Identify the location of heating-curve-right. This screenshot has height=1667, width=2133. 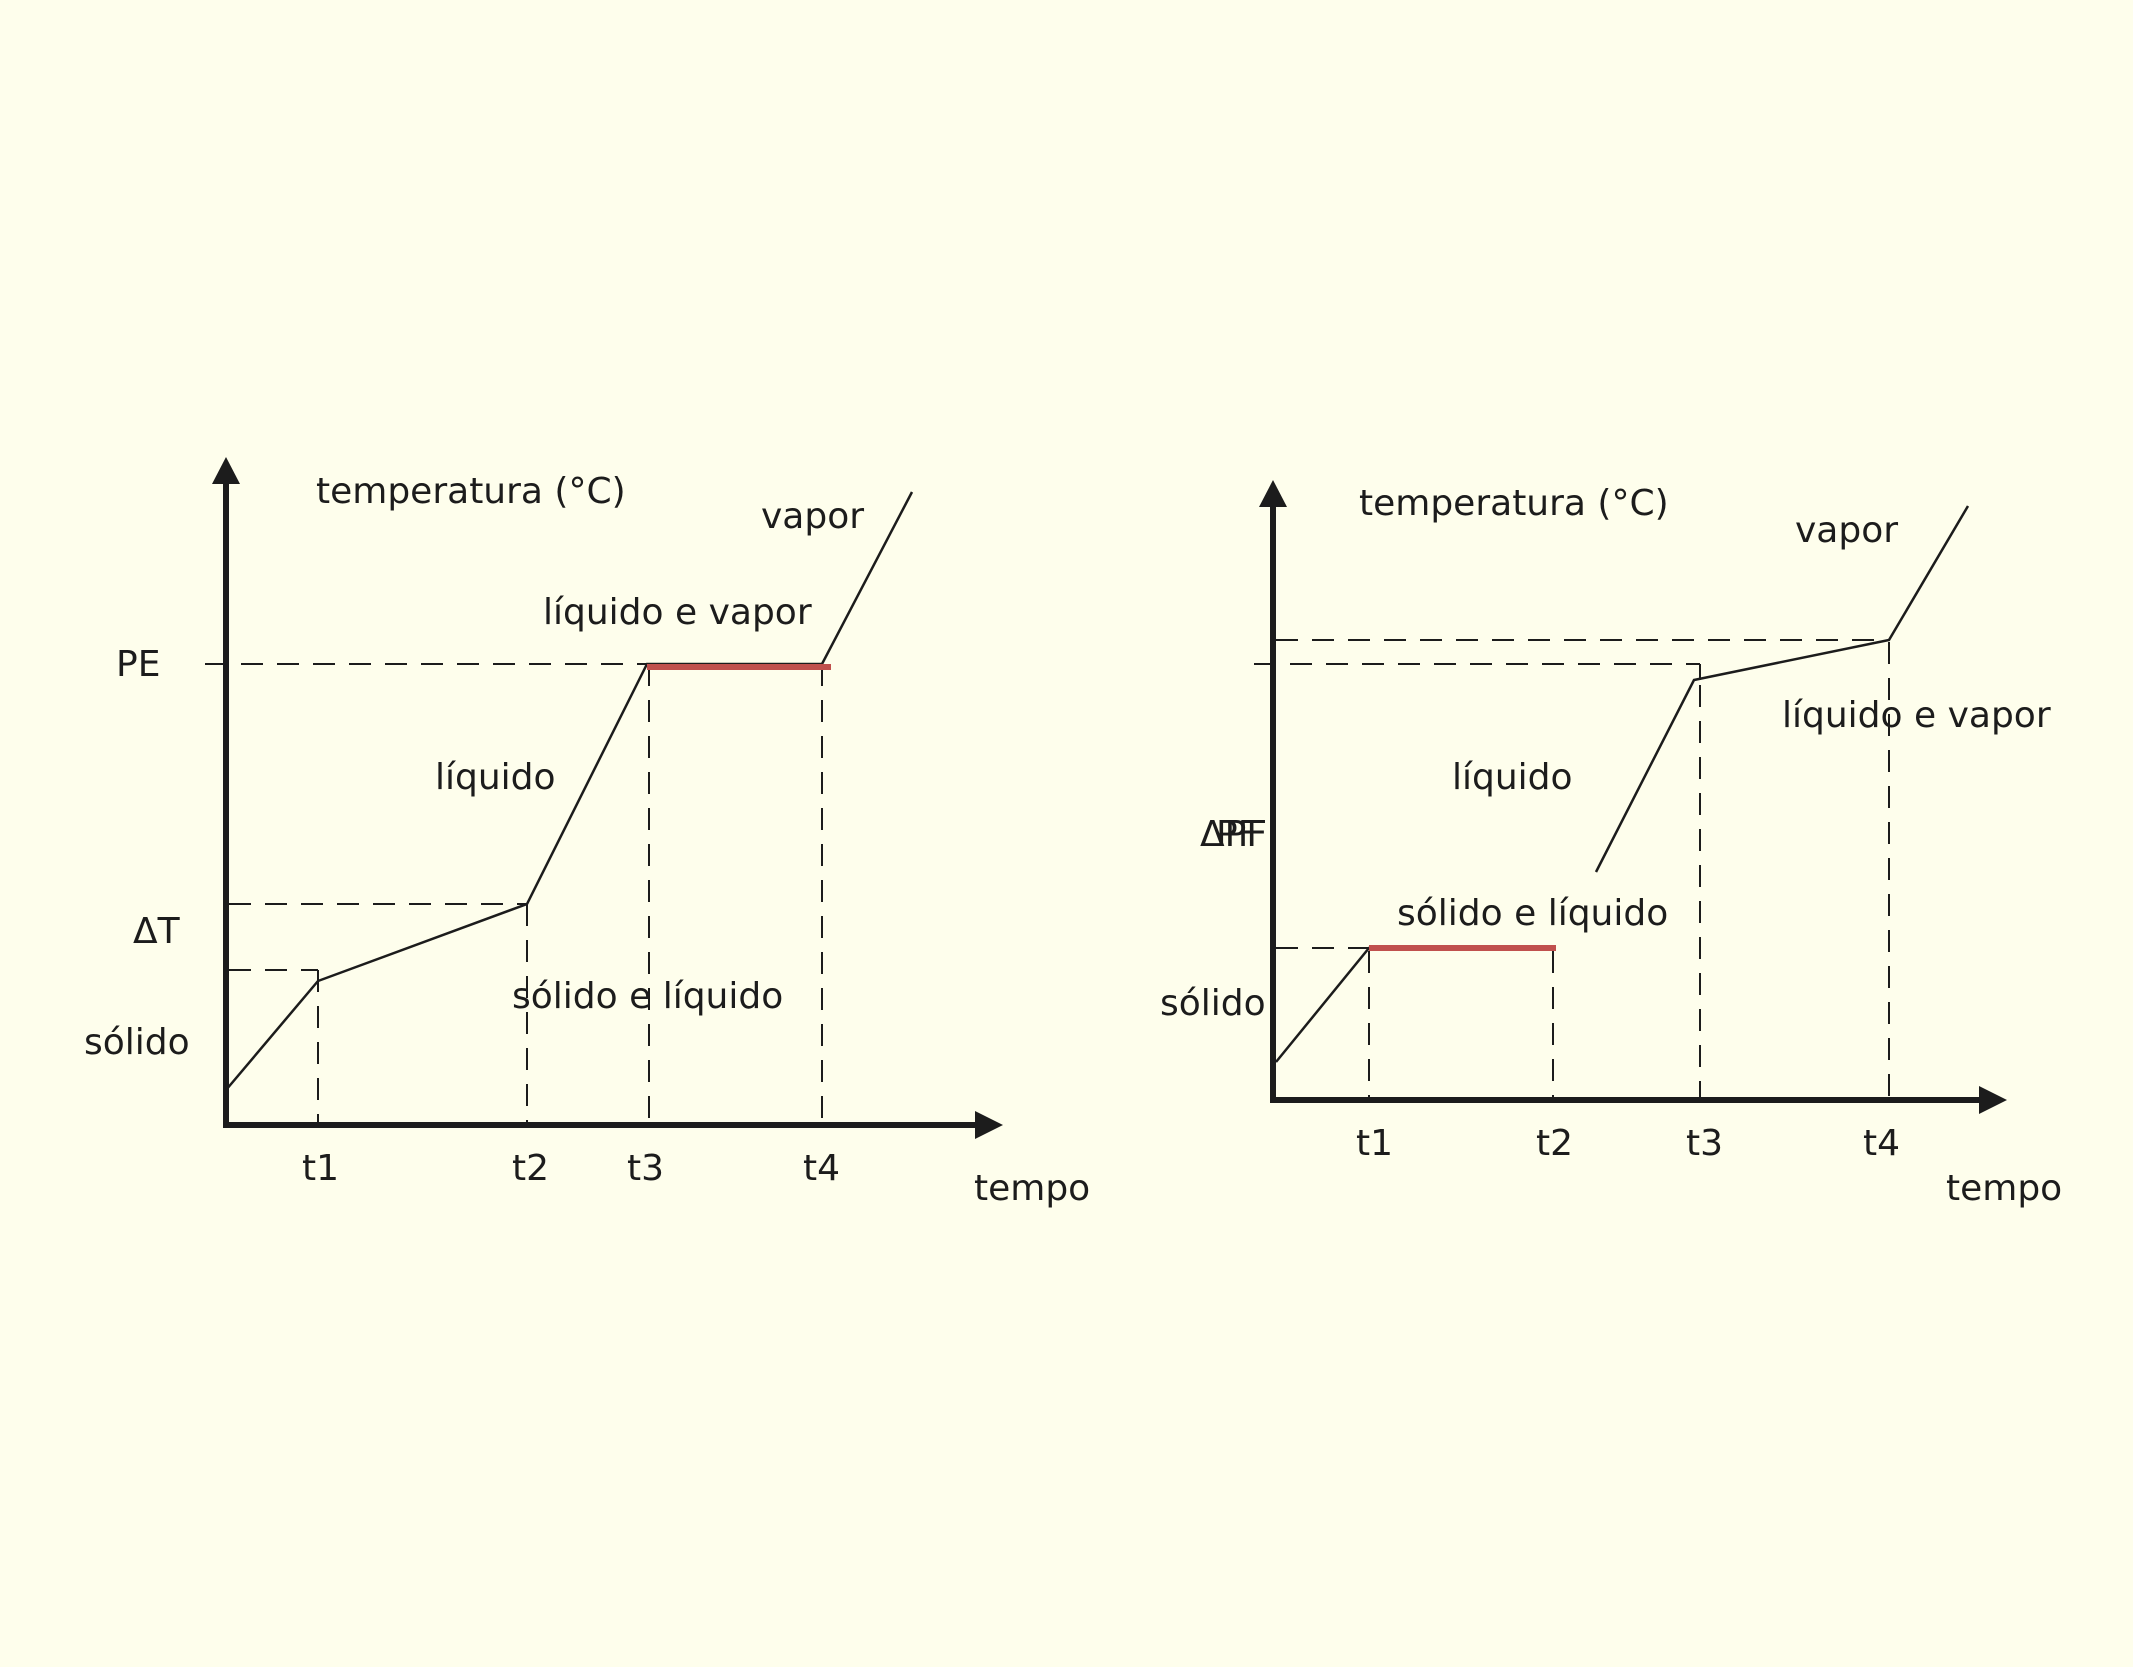
(1414, 1004).